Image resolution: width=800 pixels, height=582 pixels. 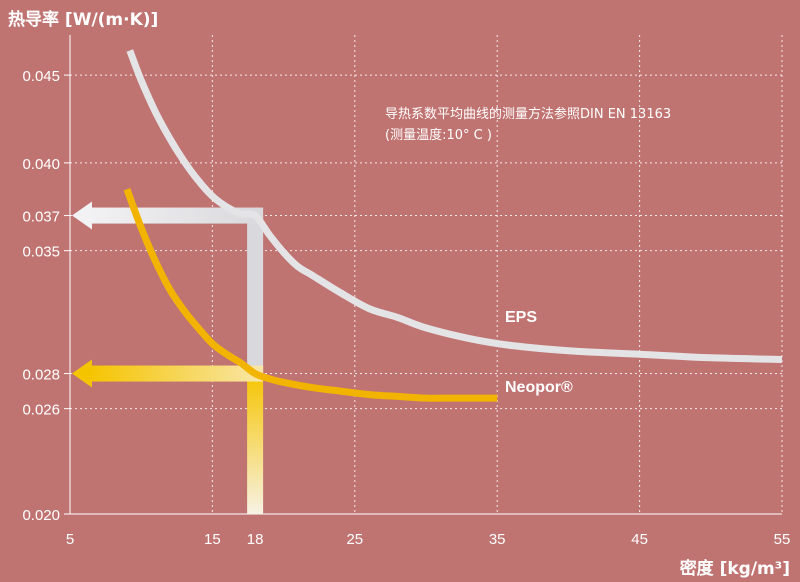 I want to click on y-tick-label: 0.045, so click(x=41, y=76).